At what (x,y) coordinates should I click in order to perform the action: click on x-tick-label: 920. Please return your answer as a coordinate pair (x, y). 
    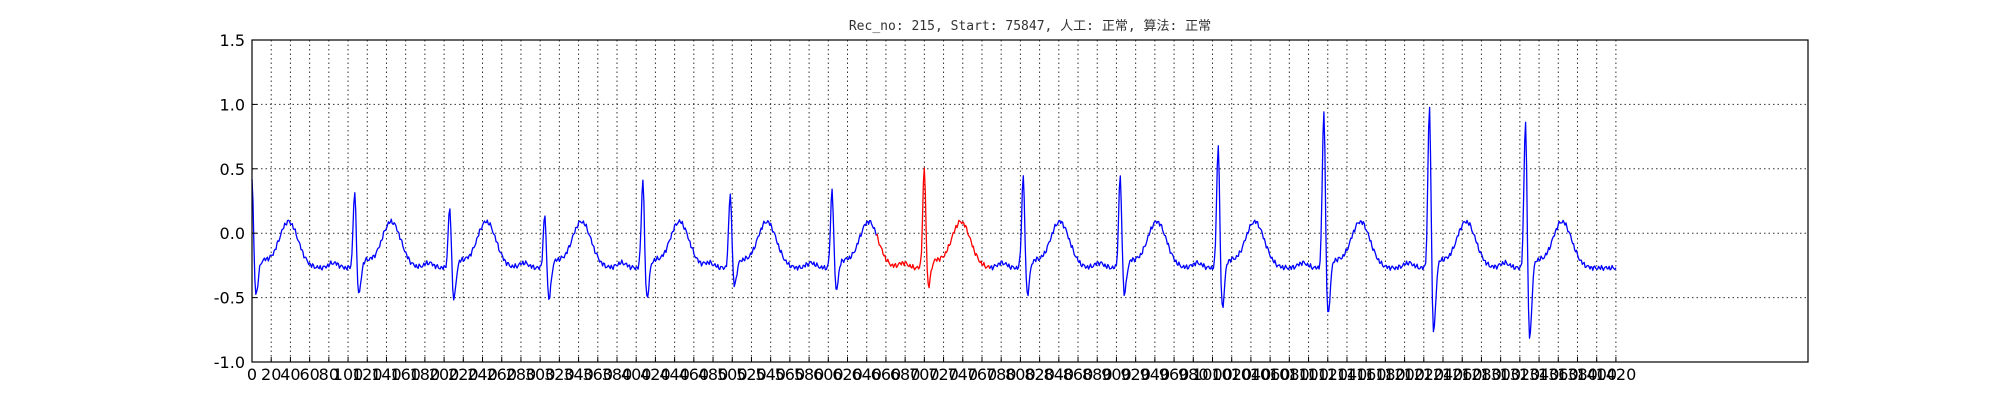
    Looking at the image, I should click on (1135, 374).